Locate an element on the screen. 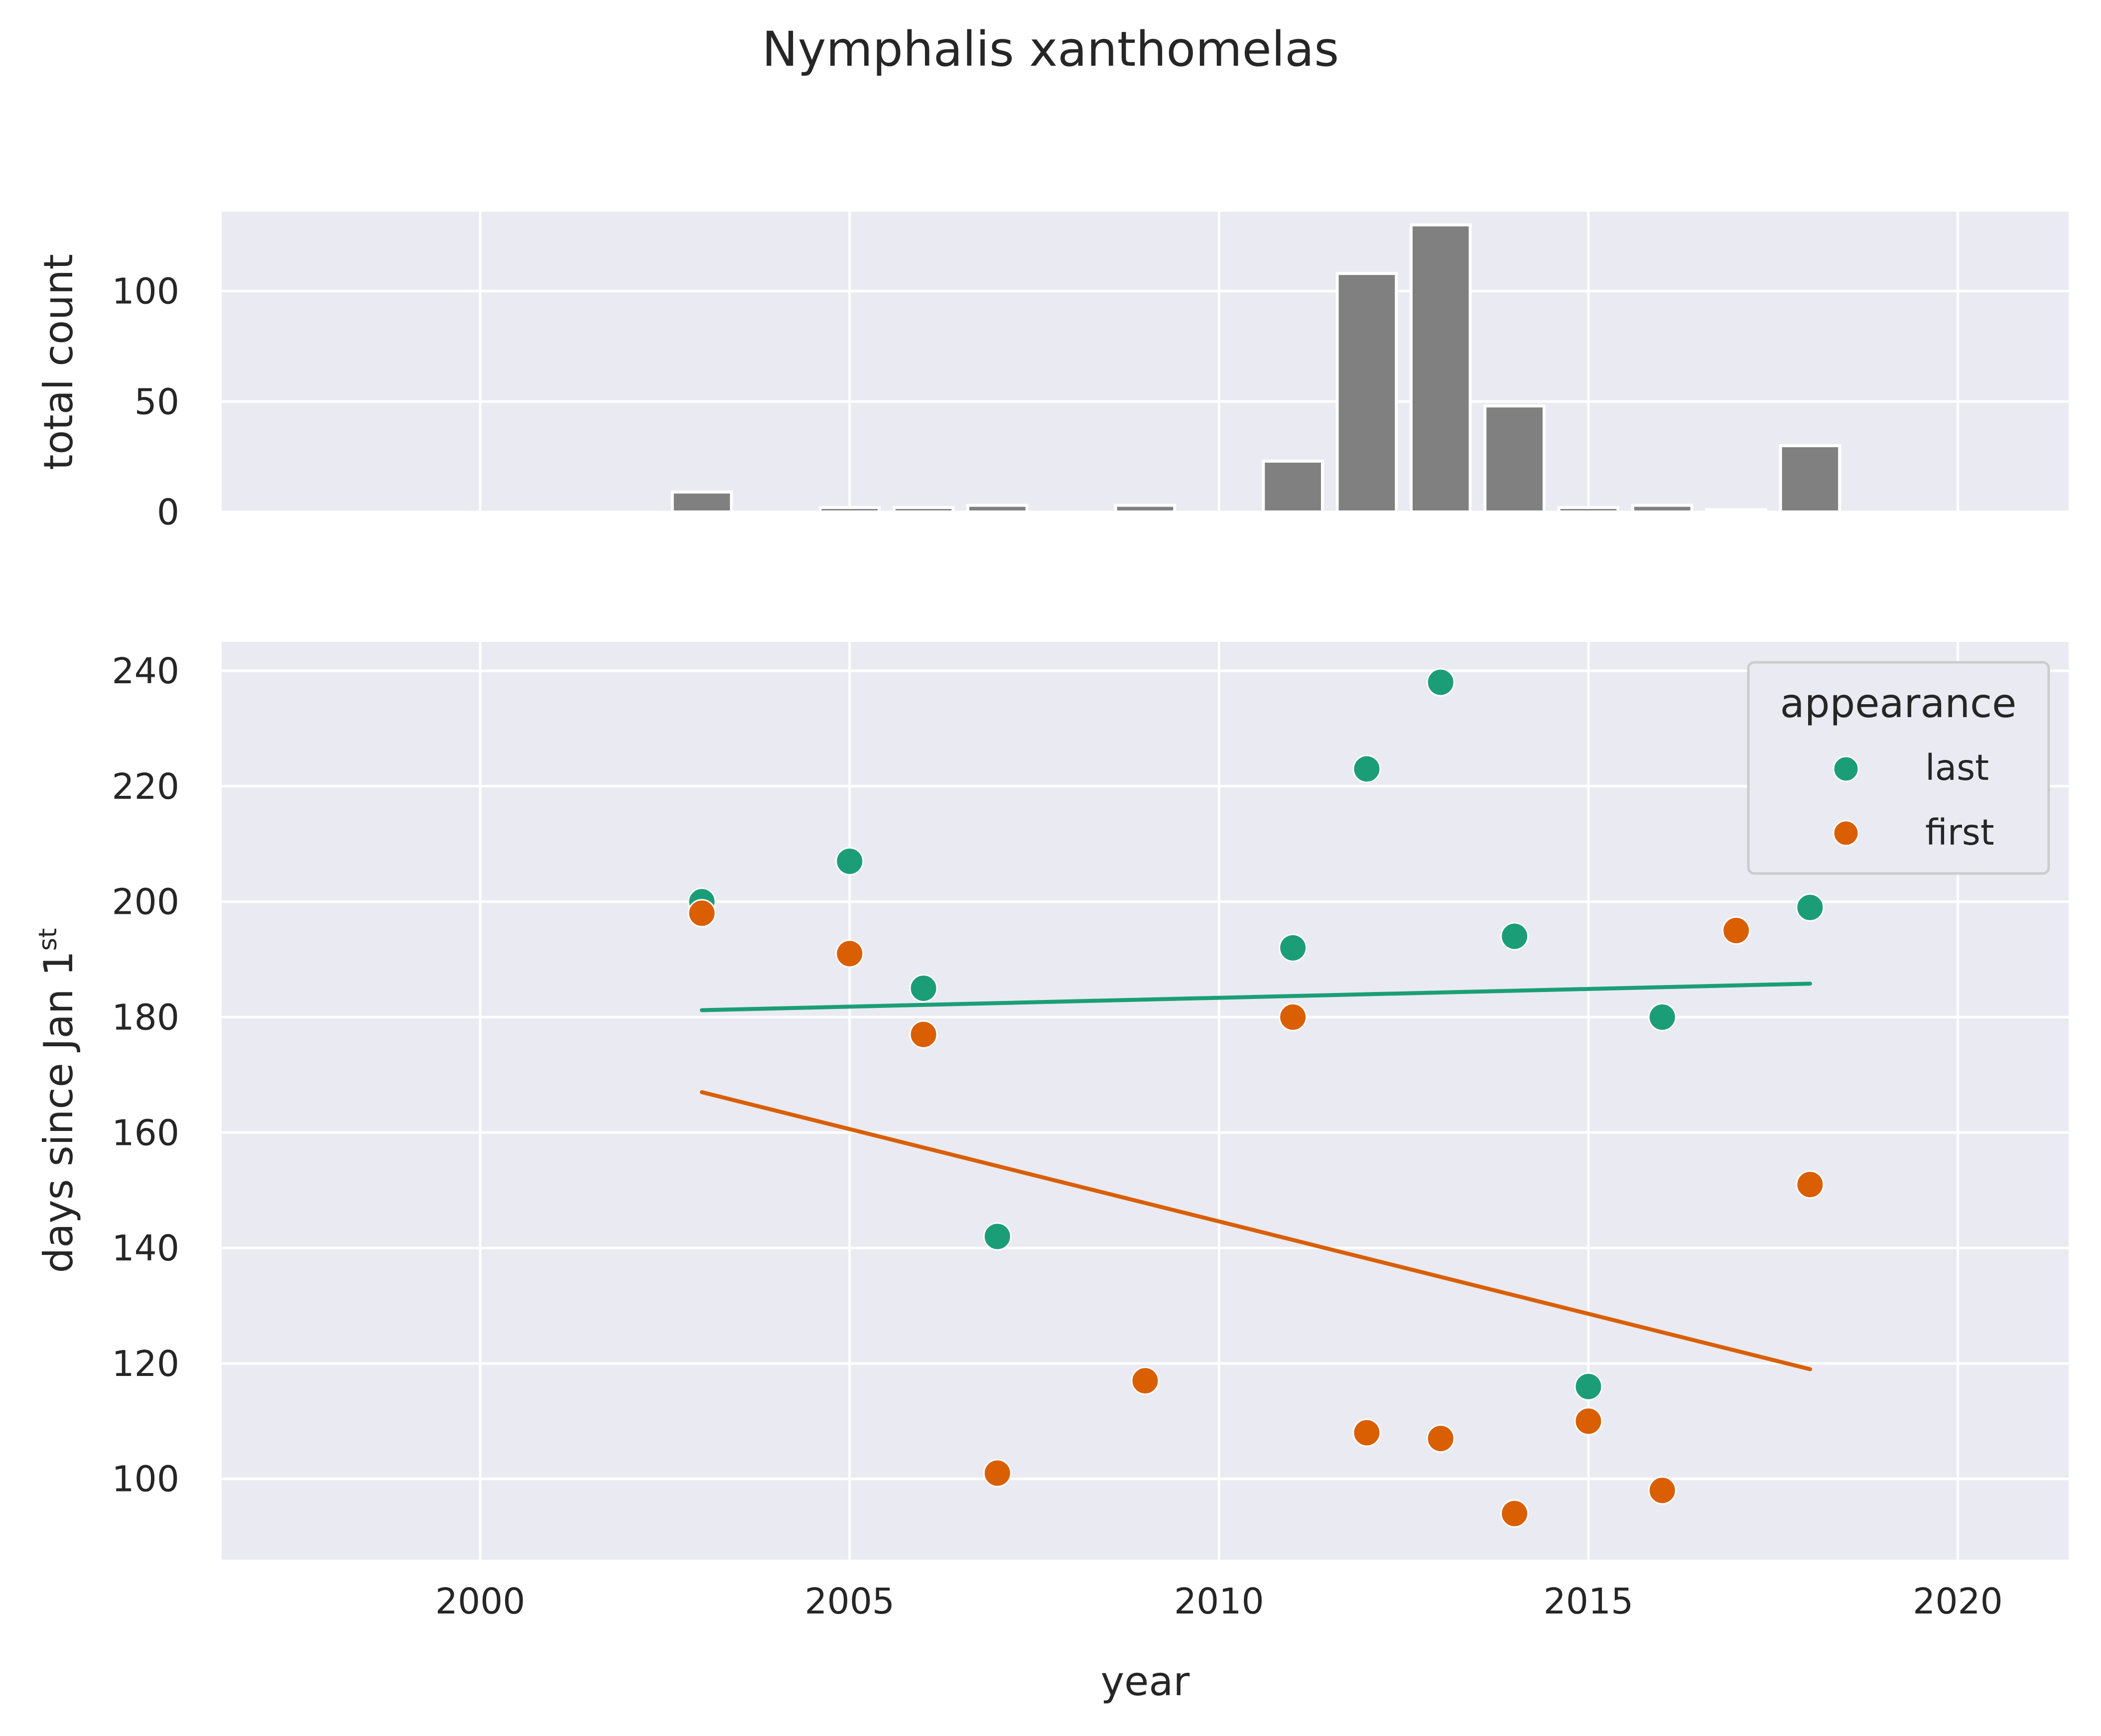  bar-2011 is located at coordinates (1293, 486).